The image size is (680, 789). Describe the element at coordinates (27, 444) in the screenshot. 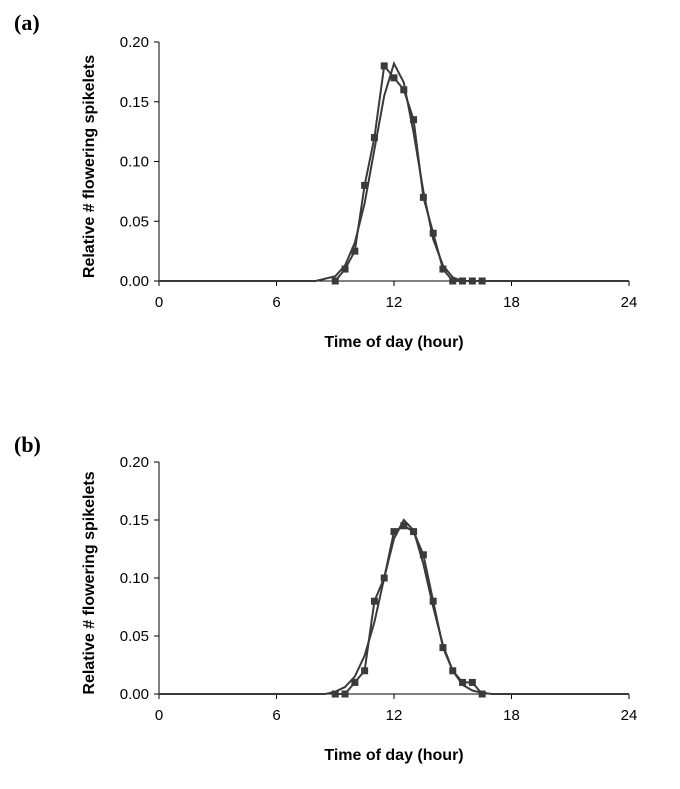

I see `panel-label: (b)` at that location.